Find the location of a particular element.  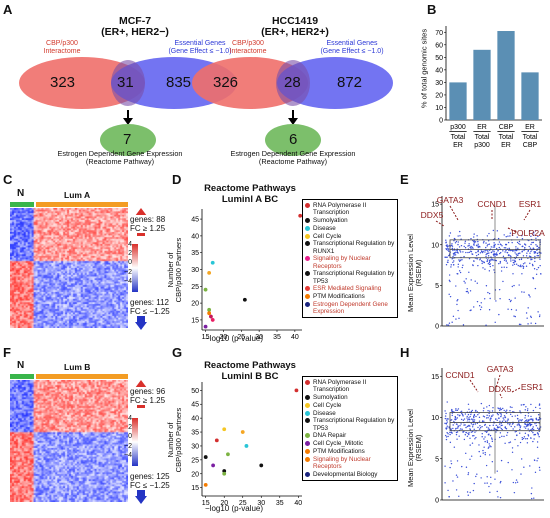

legend-label: RNA Polymerase II Transcription is located at coordinates (340, 209).